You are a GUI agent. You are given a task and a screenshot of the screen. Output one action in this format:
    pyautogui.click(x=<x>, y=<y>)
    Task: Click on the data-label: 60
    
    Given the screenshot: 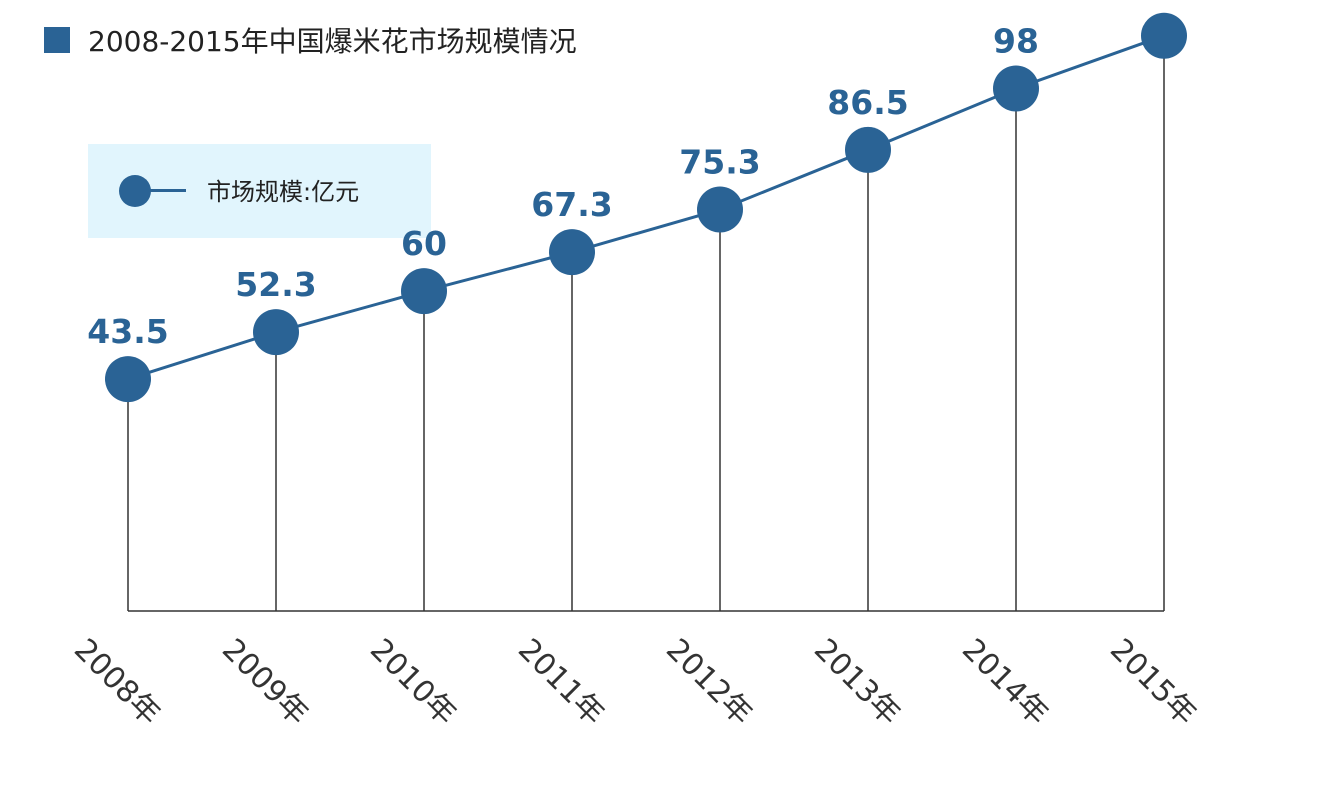 What is the action you would take?
    pyautogui.click(x=424, y=243)
    